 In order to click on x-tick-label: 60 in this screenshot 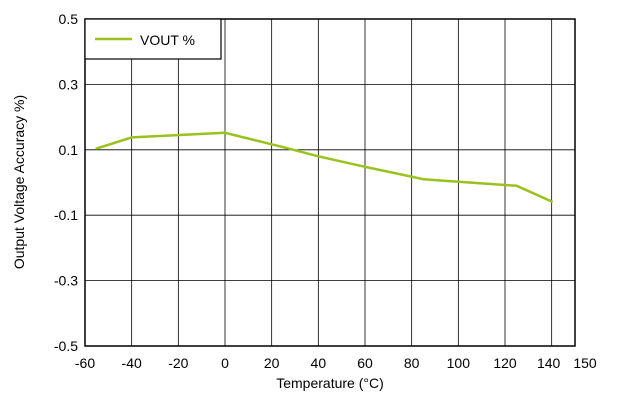, I will do `click(365, 363)`.